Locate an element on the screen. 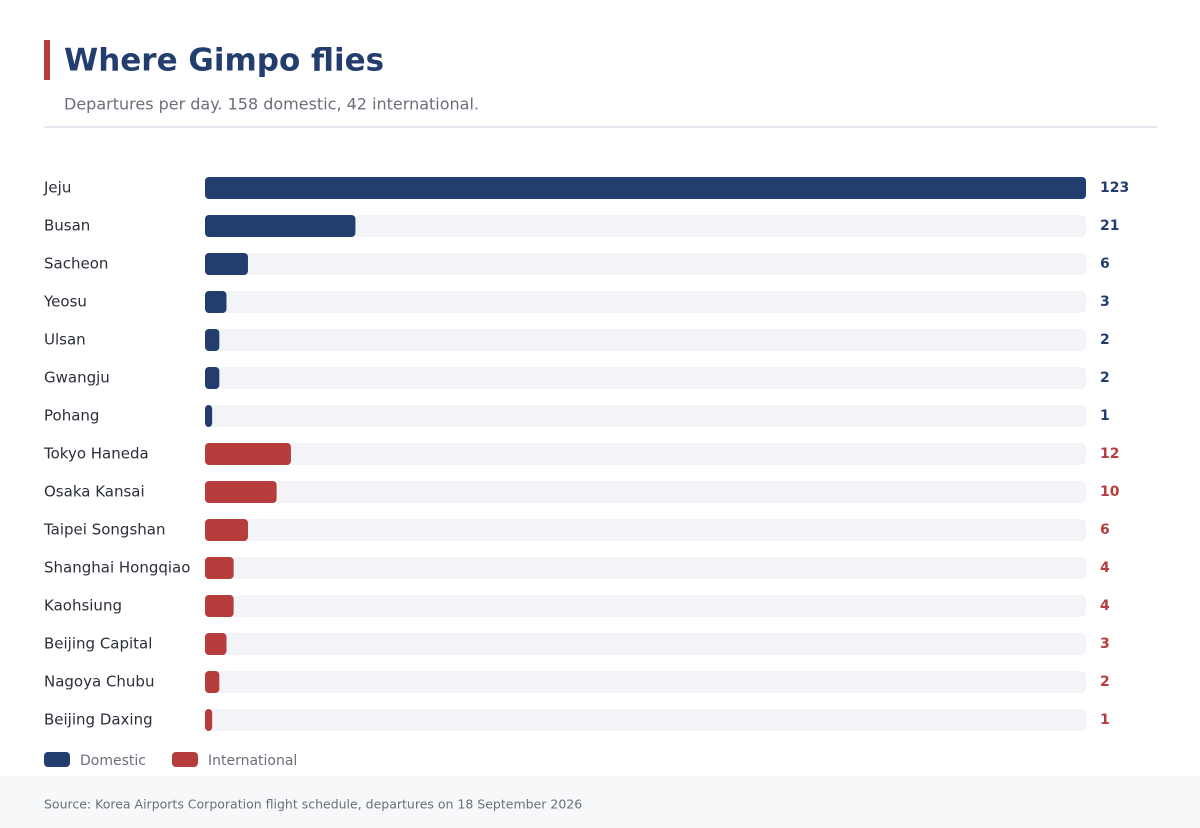  value-label: 12 is located at coordinates (1109, 454).